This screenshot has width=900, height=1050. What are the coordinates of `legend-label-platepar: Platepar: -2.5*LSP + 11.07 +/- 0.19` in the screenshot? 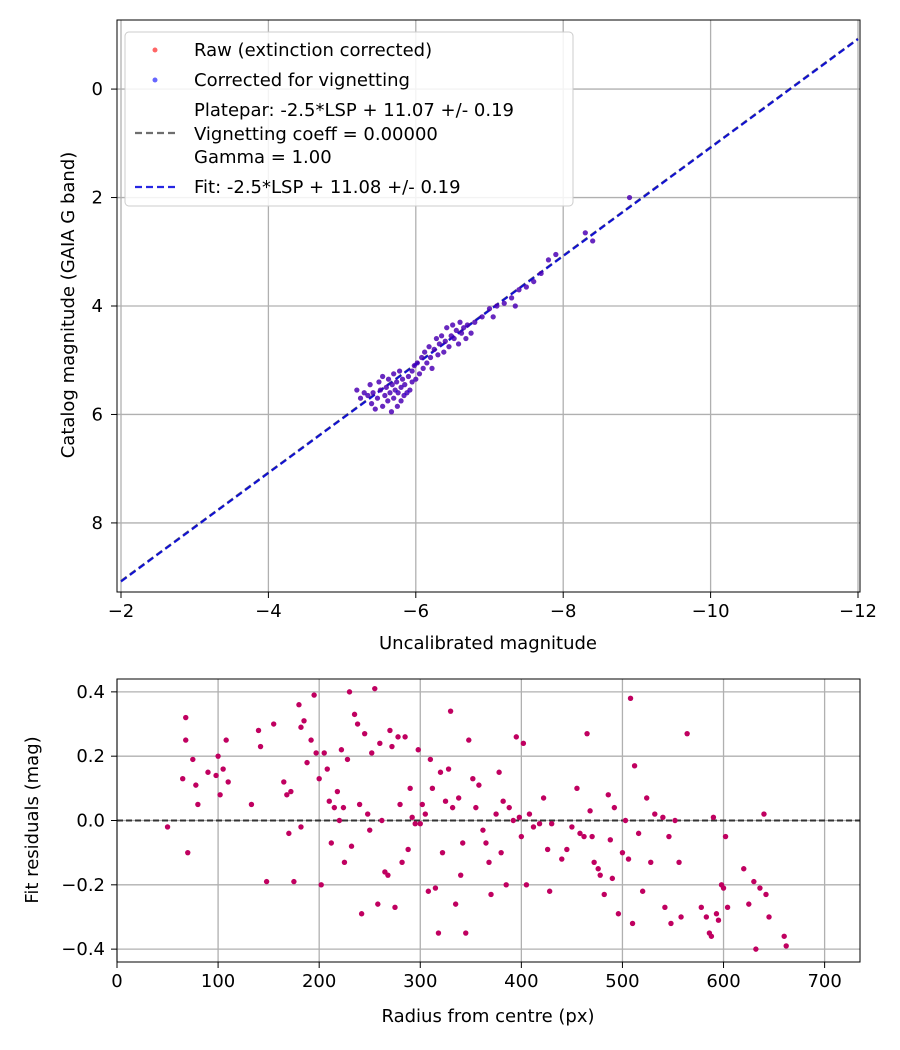 It's located at (354, 110).